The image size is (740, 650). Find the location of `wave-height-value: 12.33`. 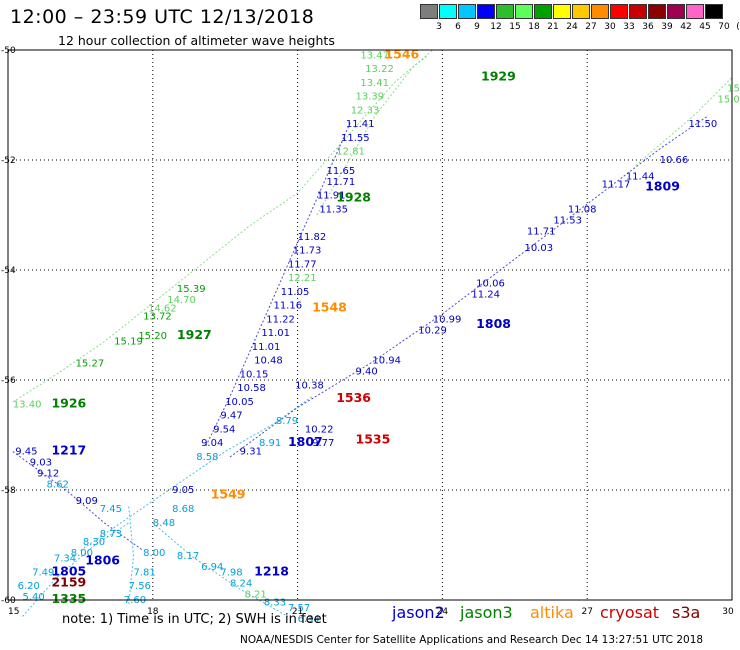

wave-height-value: 12.33 is located at coordinates (365, 110).